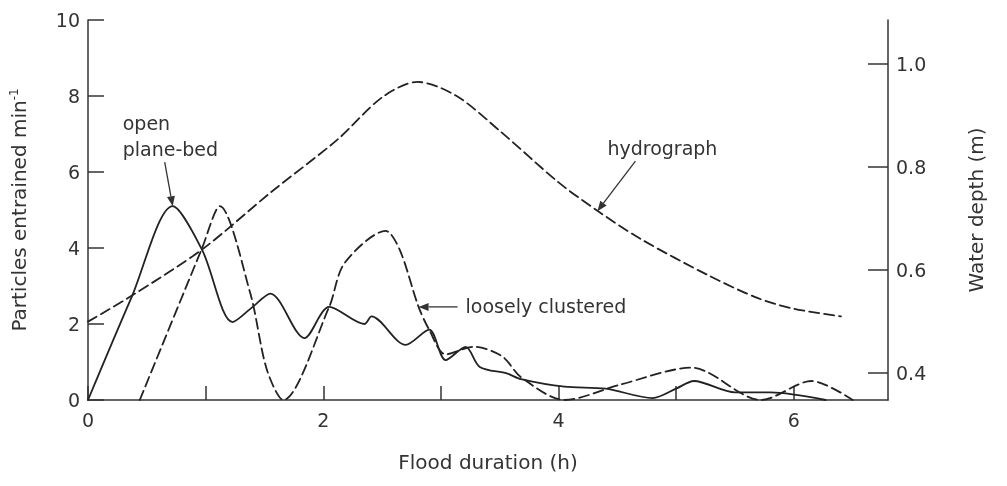 The width and height of the screenshot is (1007, 486). I want to click on x-tick-label: 2, so click(323, 419).